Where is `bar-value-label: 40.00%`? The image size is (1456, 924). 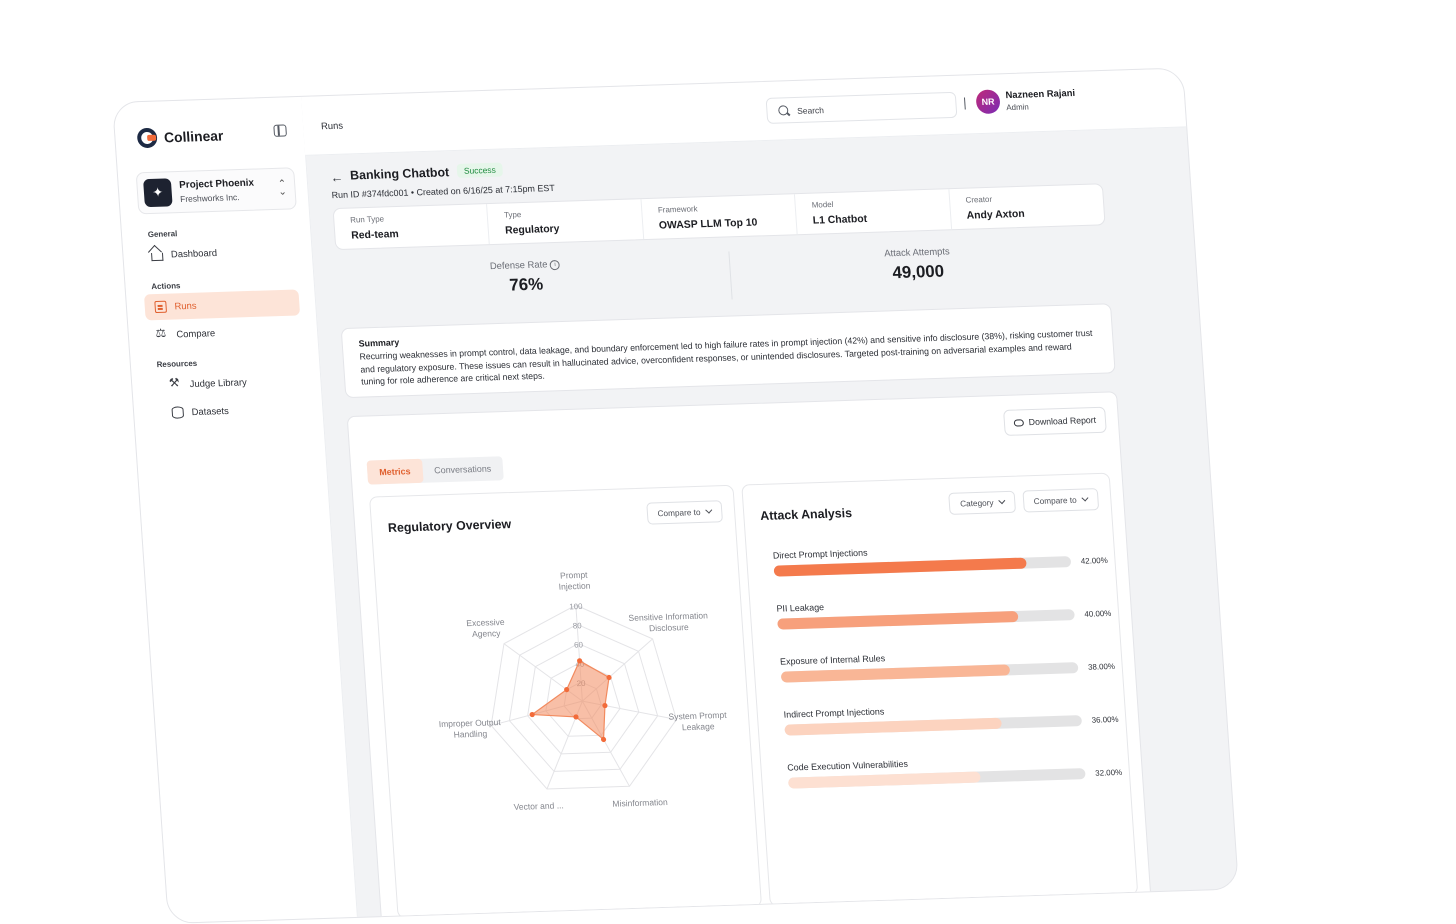 bar-value-label: 40.00% is located at coordinates (1098, 613).